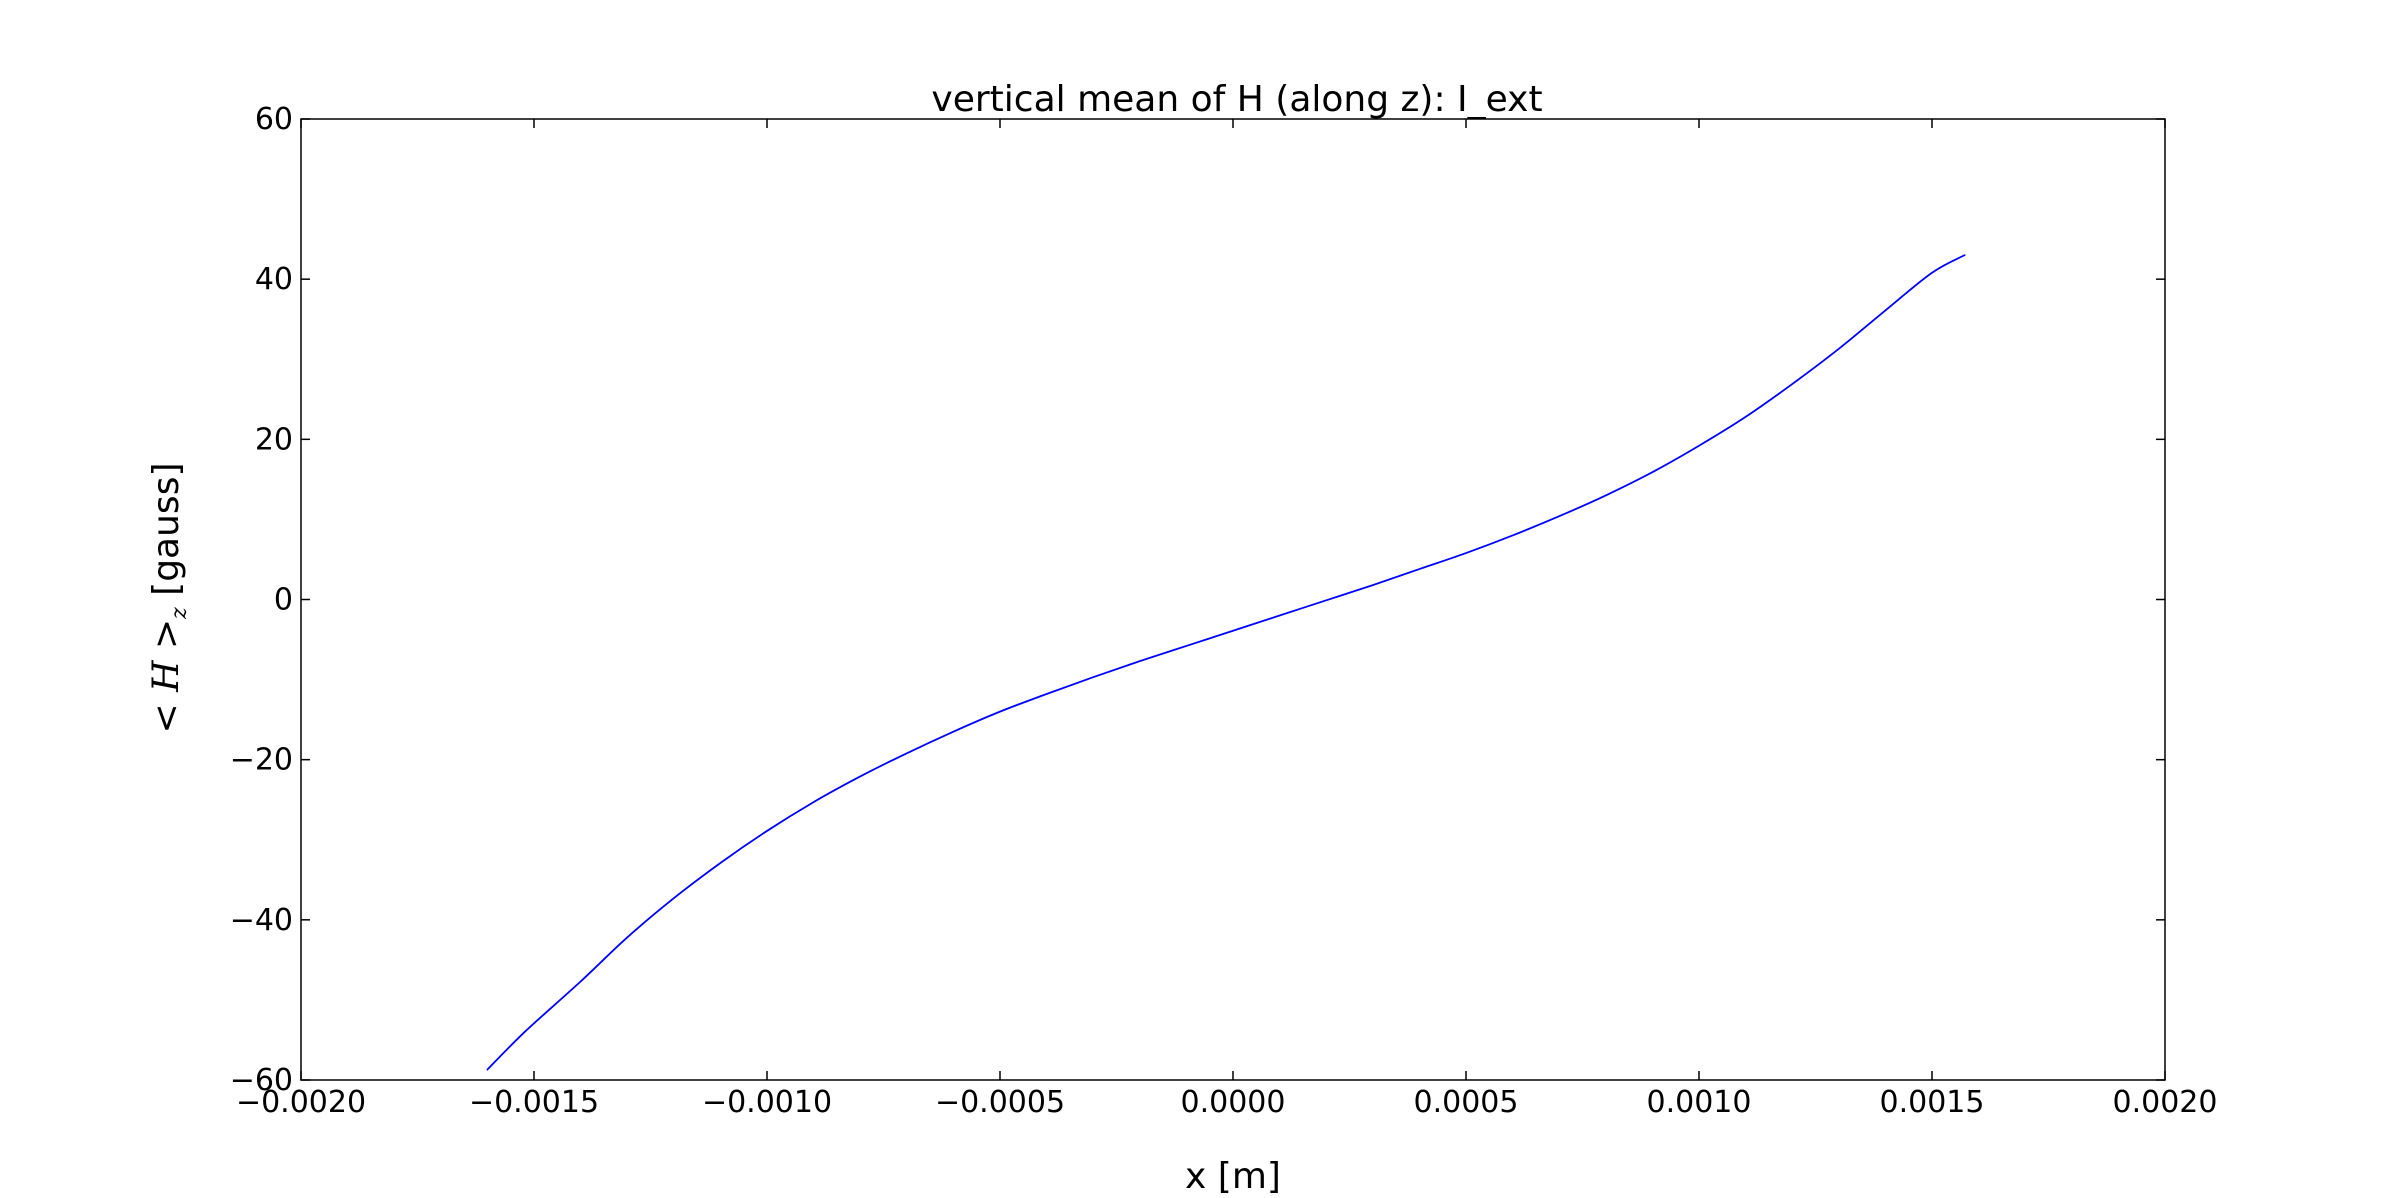 This screenshot has width=2400, height=1198. Describe the element at coordinates (2165, 1102) in the screenshot. I see `x-tick-label: 0.0020` at that location.